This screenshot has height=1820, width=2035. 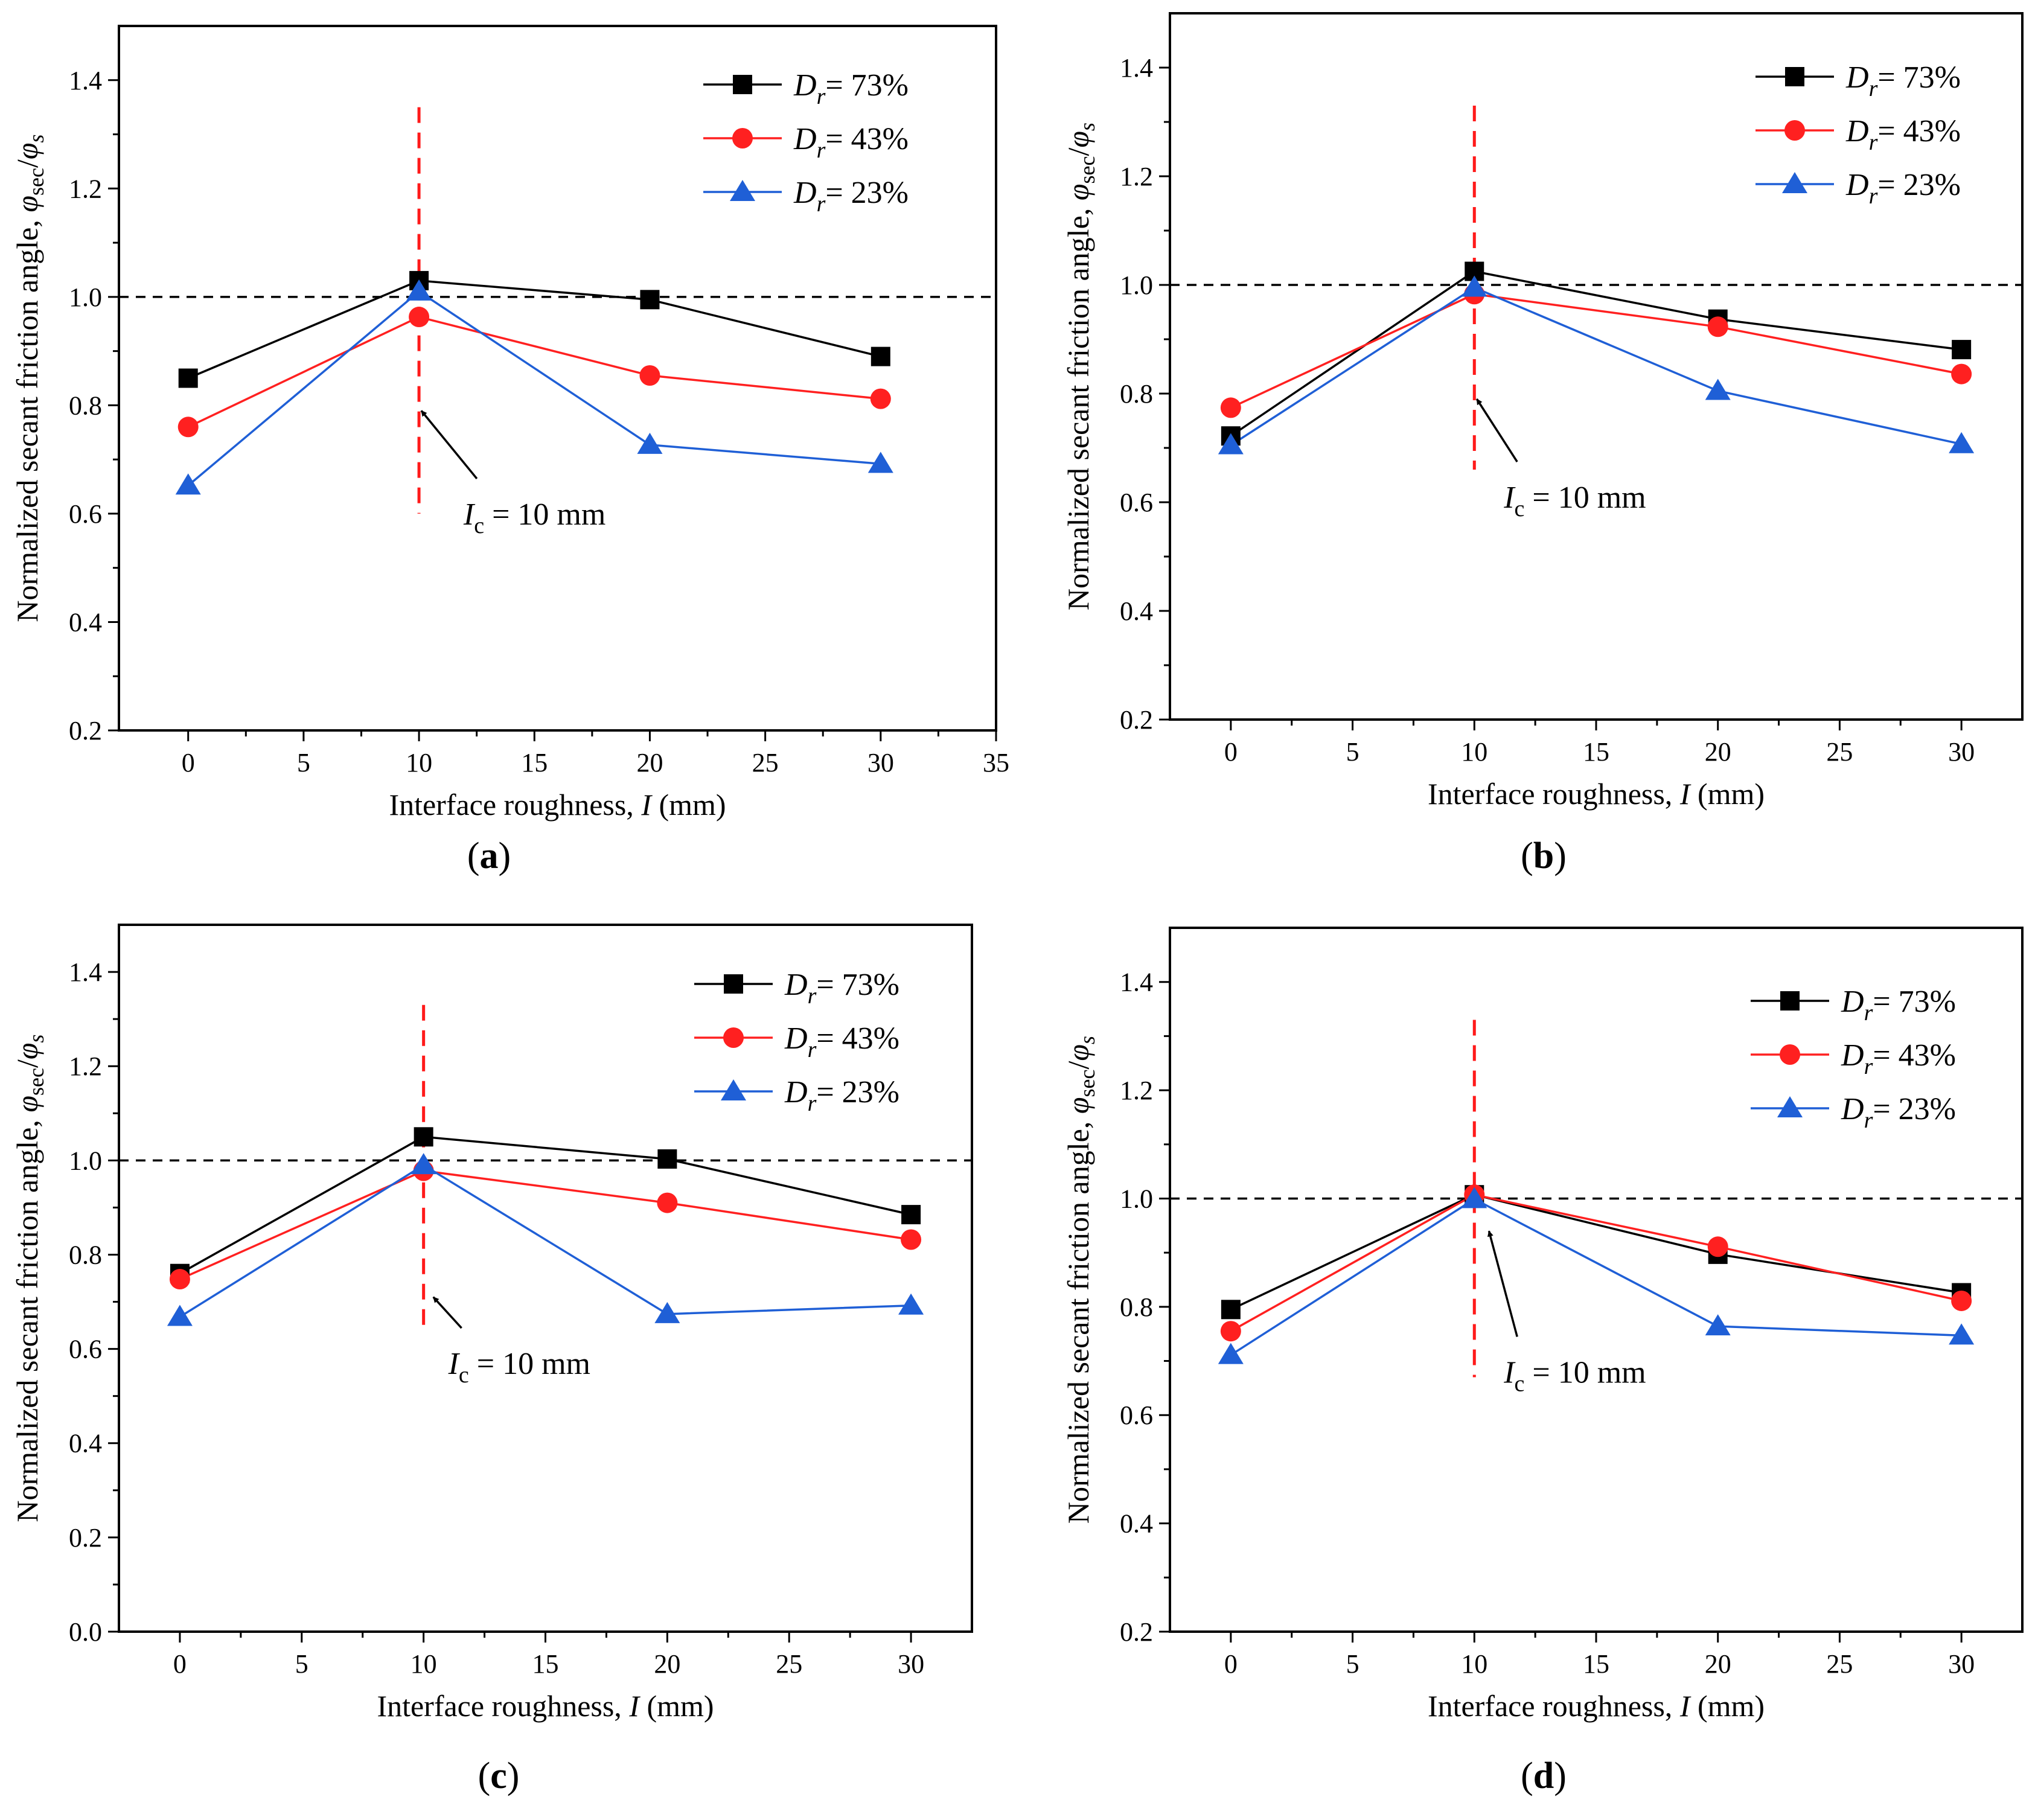 What do you see at coordinates (1136, 1307) in the screenshot?
I see `y-tick-text: 0.8` at bounding box center [1136, 1307].